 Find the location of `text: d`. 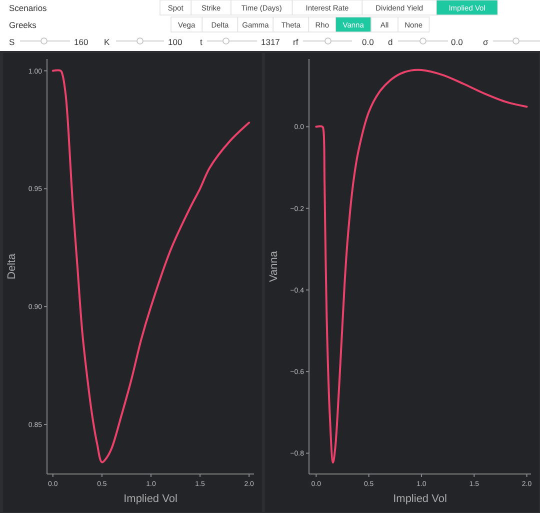

text: d is located at coordinates (390, 42).